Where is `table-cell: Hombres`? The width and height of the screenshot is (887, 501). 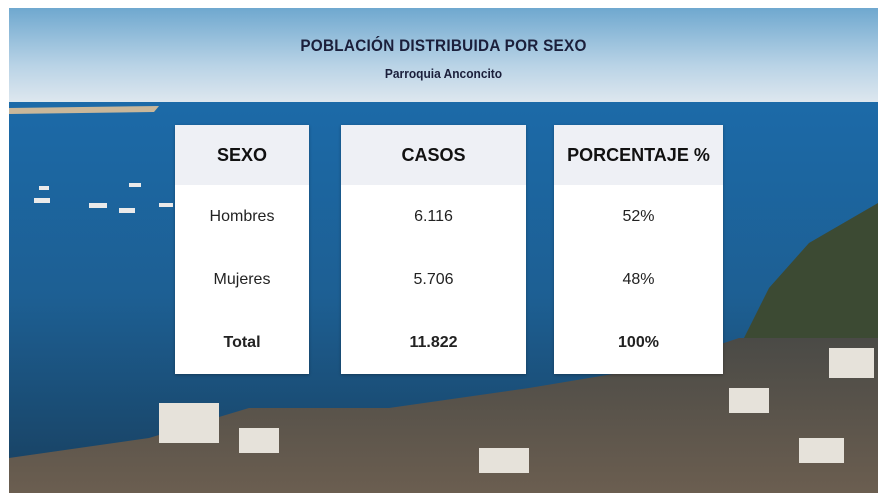
table-cell: Hombres is located at coordinates (242, 216).